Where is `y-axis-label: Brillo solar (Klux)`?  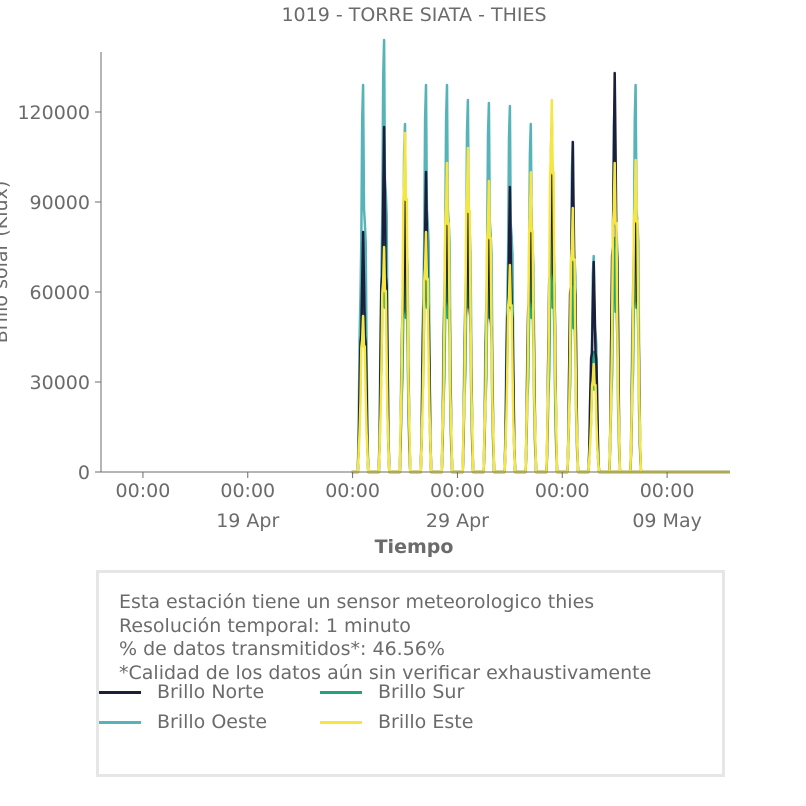
y-axis-label: Brillo solar (Klux) is located at coordinates (6, 262).